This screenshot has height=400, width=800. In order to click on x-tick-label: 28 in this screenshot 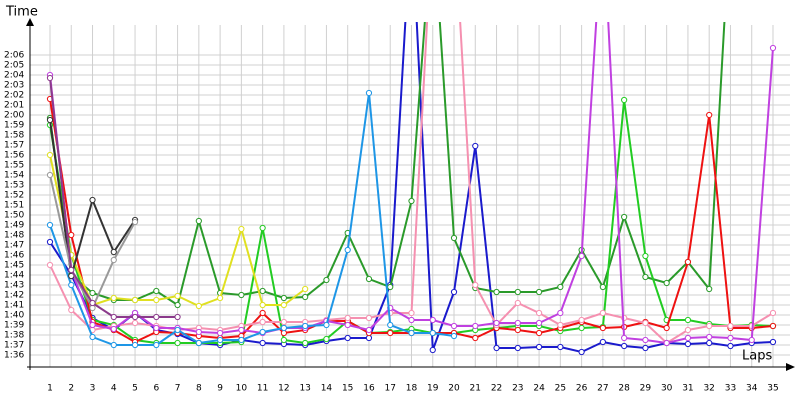, I will do `click(624, 389)`.